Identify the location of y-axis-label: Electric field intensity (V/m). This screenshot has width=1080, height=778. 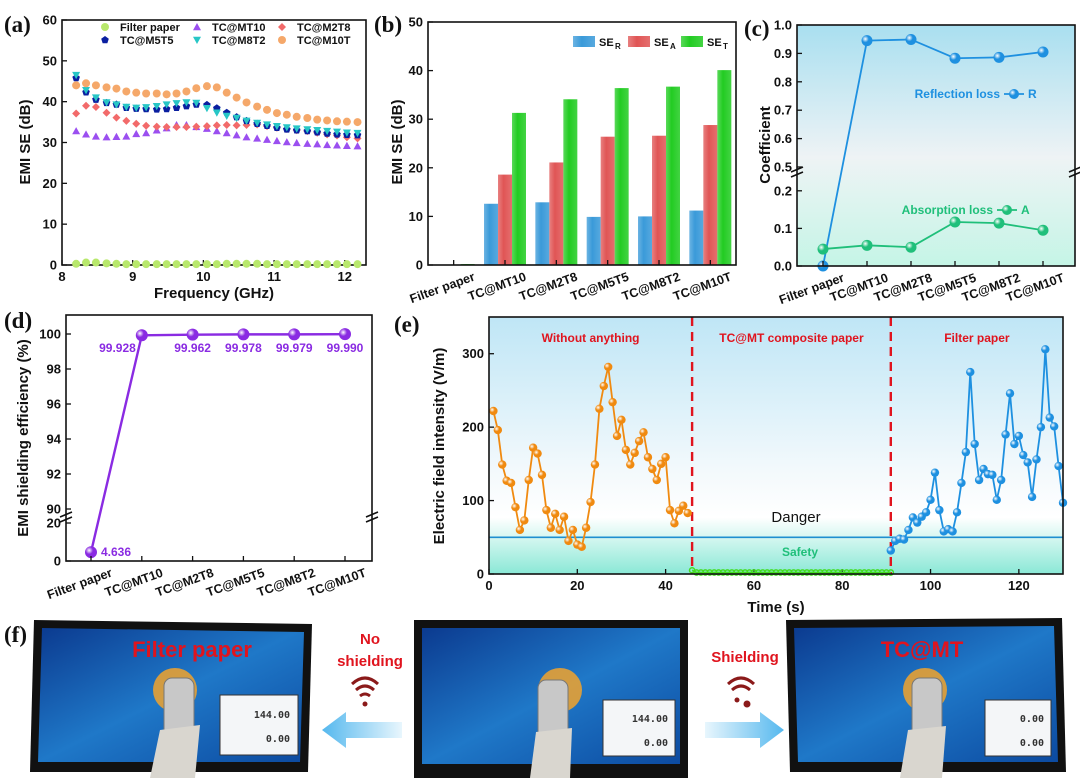
(439, 446).